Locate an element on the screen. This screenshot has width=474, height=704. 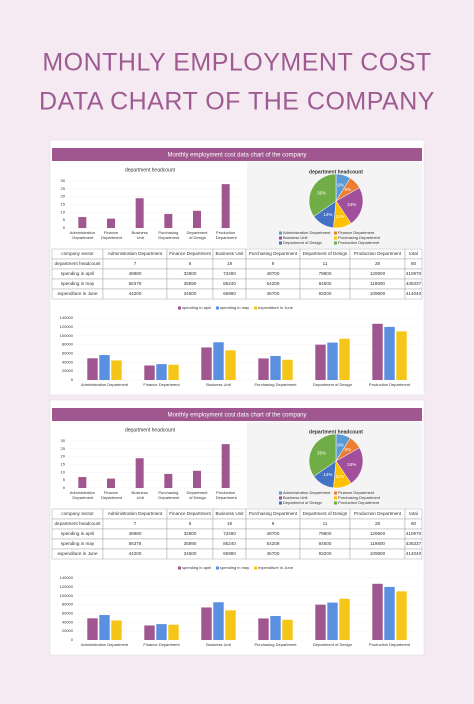
table-text: expenditure in June is located at coordinates (77, 553).